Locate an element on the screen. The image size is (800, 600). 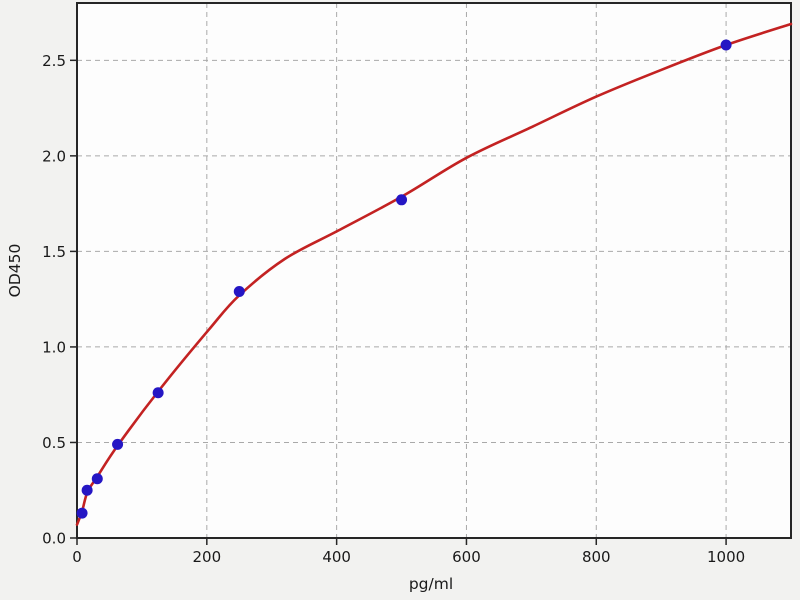
x-tick-label: 1000 is located at coordinates (726, 557).